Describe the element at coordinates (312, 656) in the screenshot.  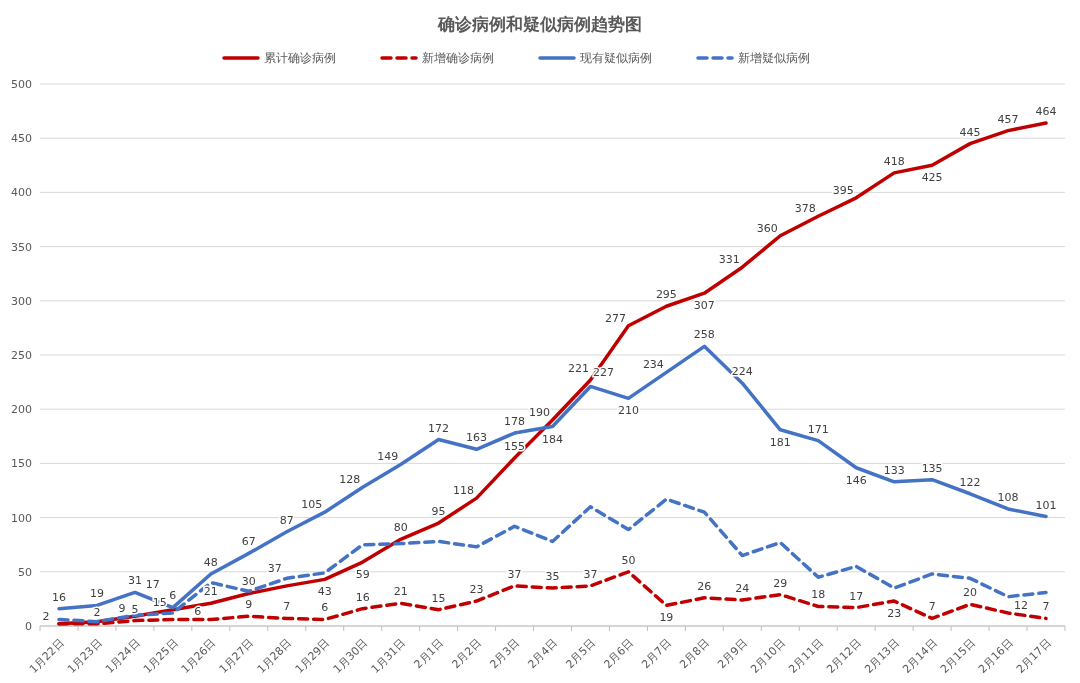
I see `x-tick-label: 1月29日` at that location.